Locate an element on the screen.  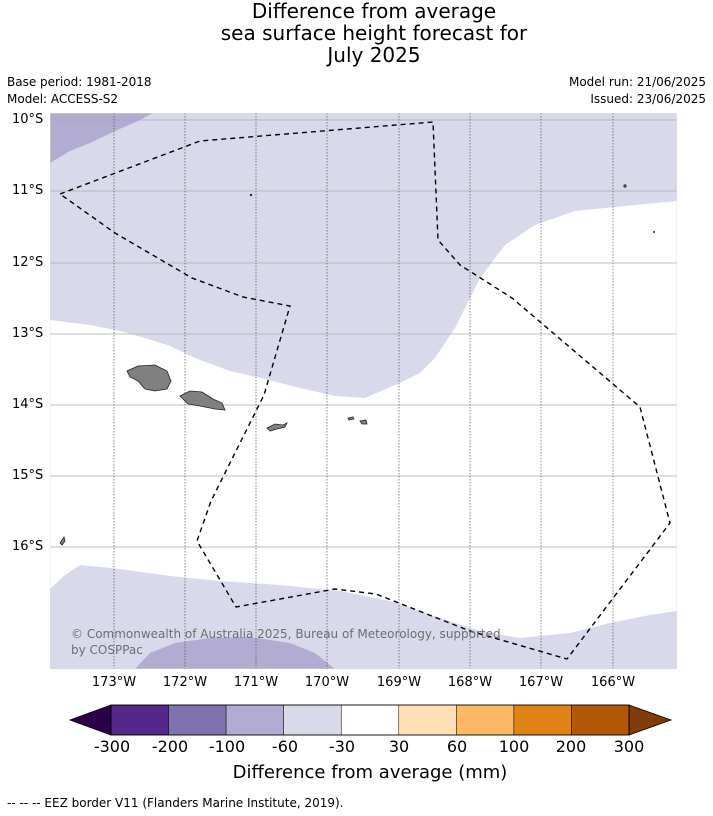
lat-label-15s: 15°S is located at coordinates (28, 475).